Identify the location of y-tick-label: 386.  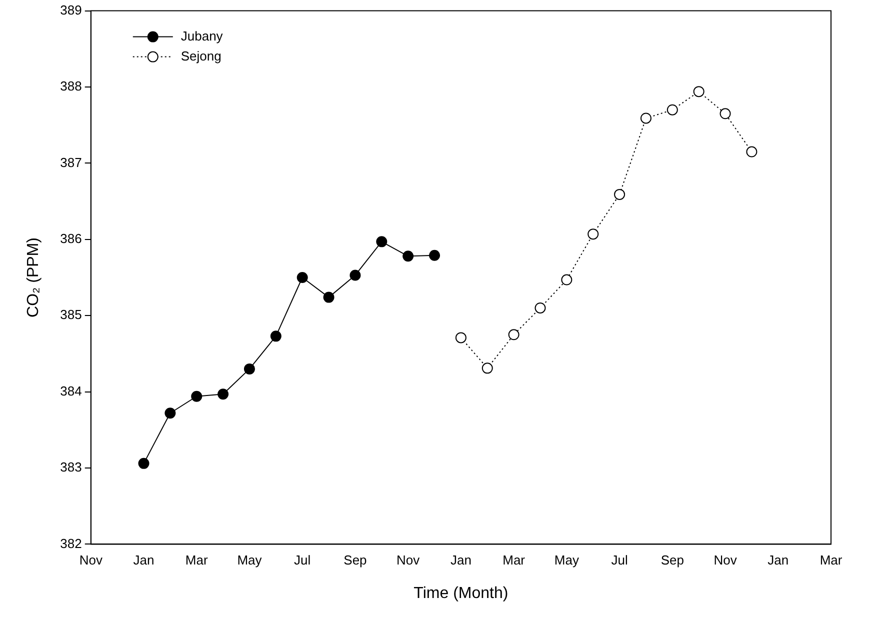
(71, 238).